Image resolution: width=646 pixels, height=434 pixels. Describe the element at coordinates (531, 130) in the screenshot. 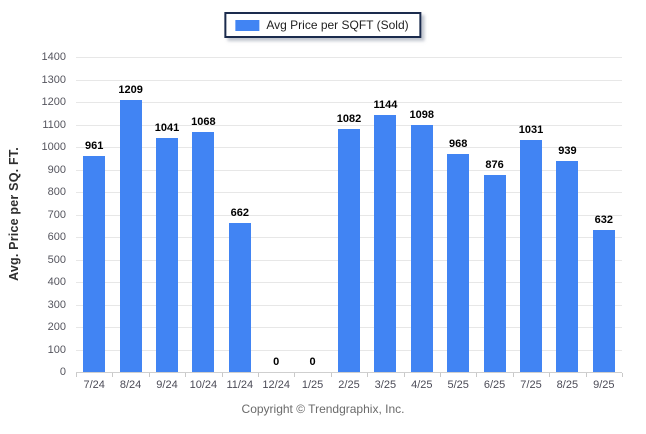

I see `bar-value-7/25: 1031` at that location.